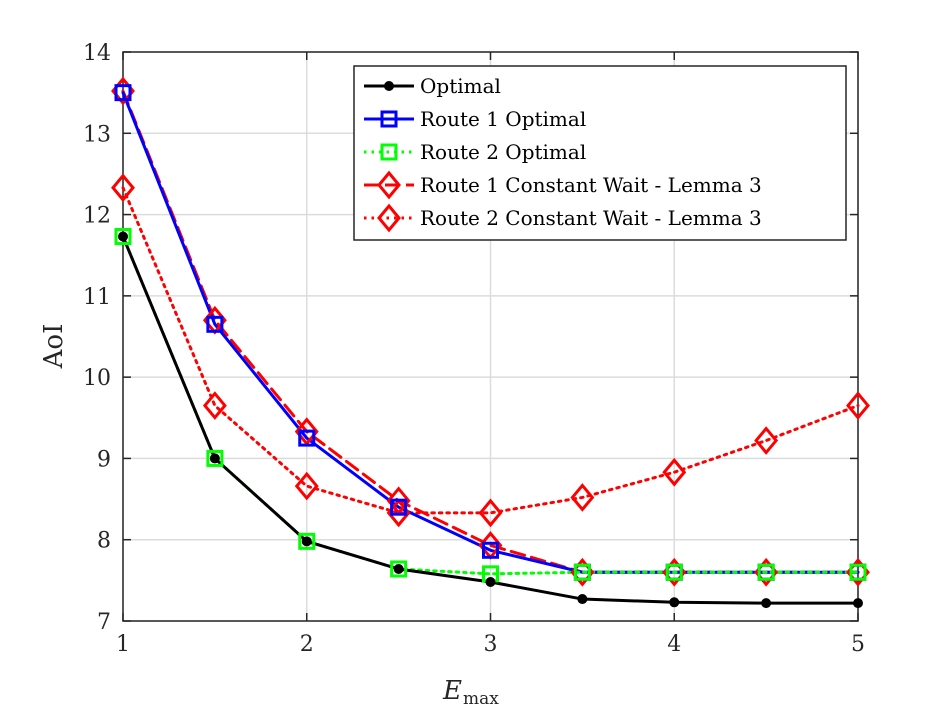 The image size is (947, 709). Describe the element at coordinates (503, 119) in the screenshot. I see `legend-label: Route 1 Optimal` at that location.